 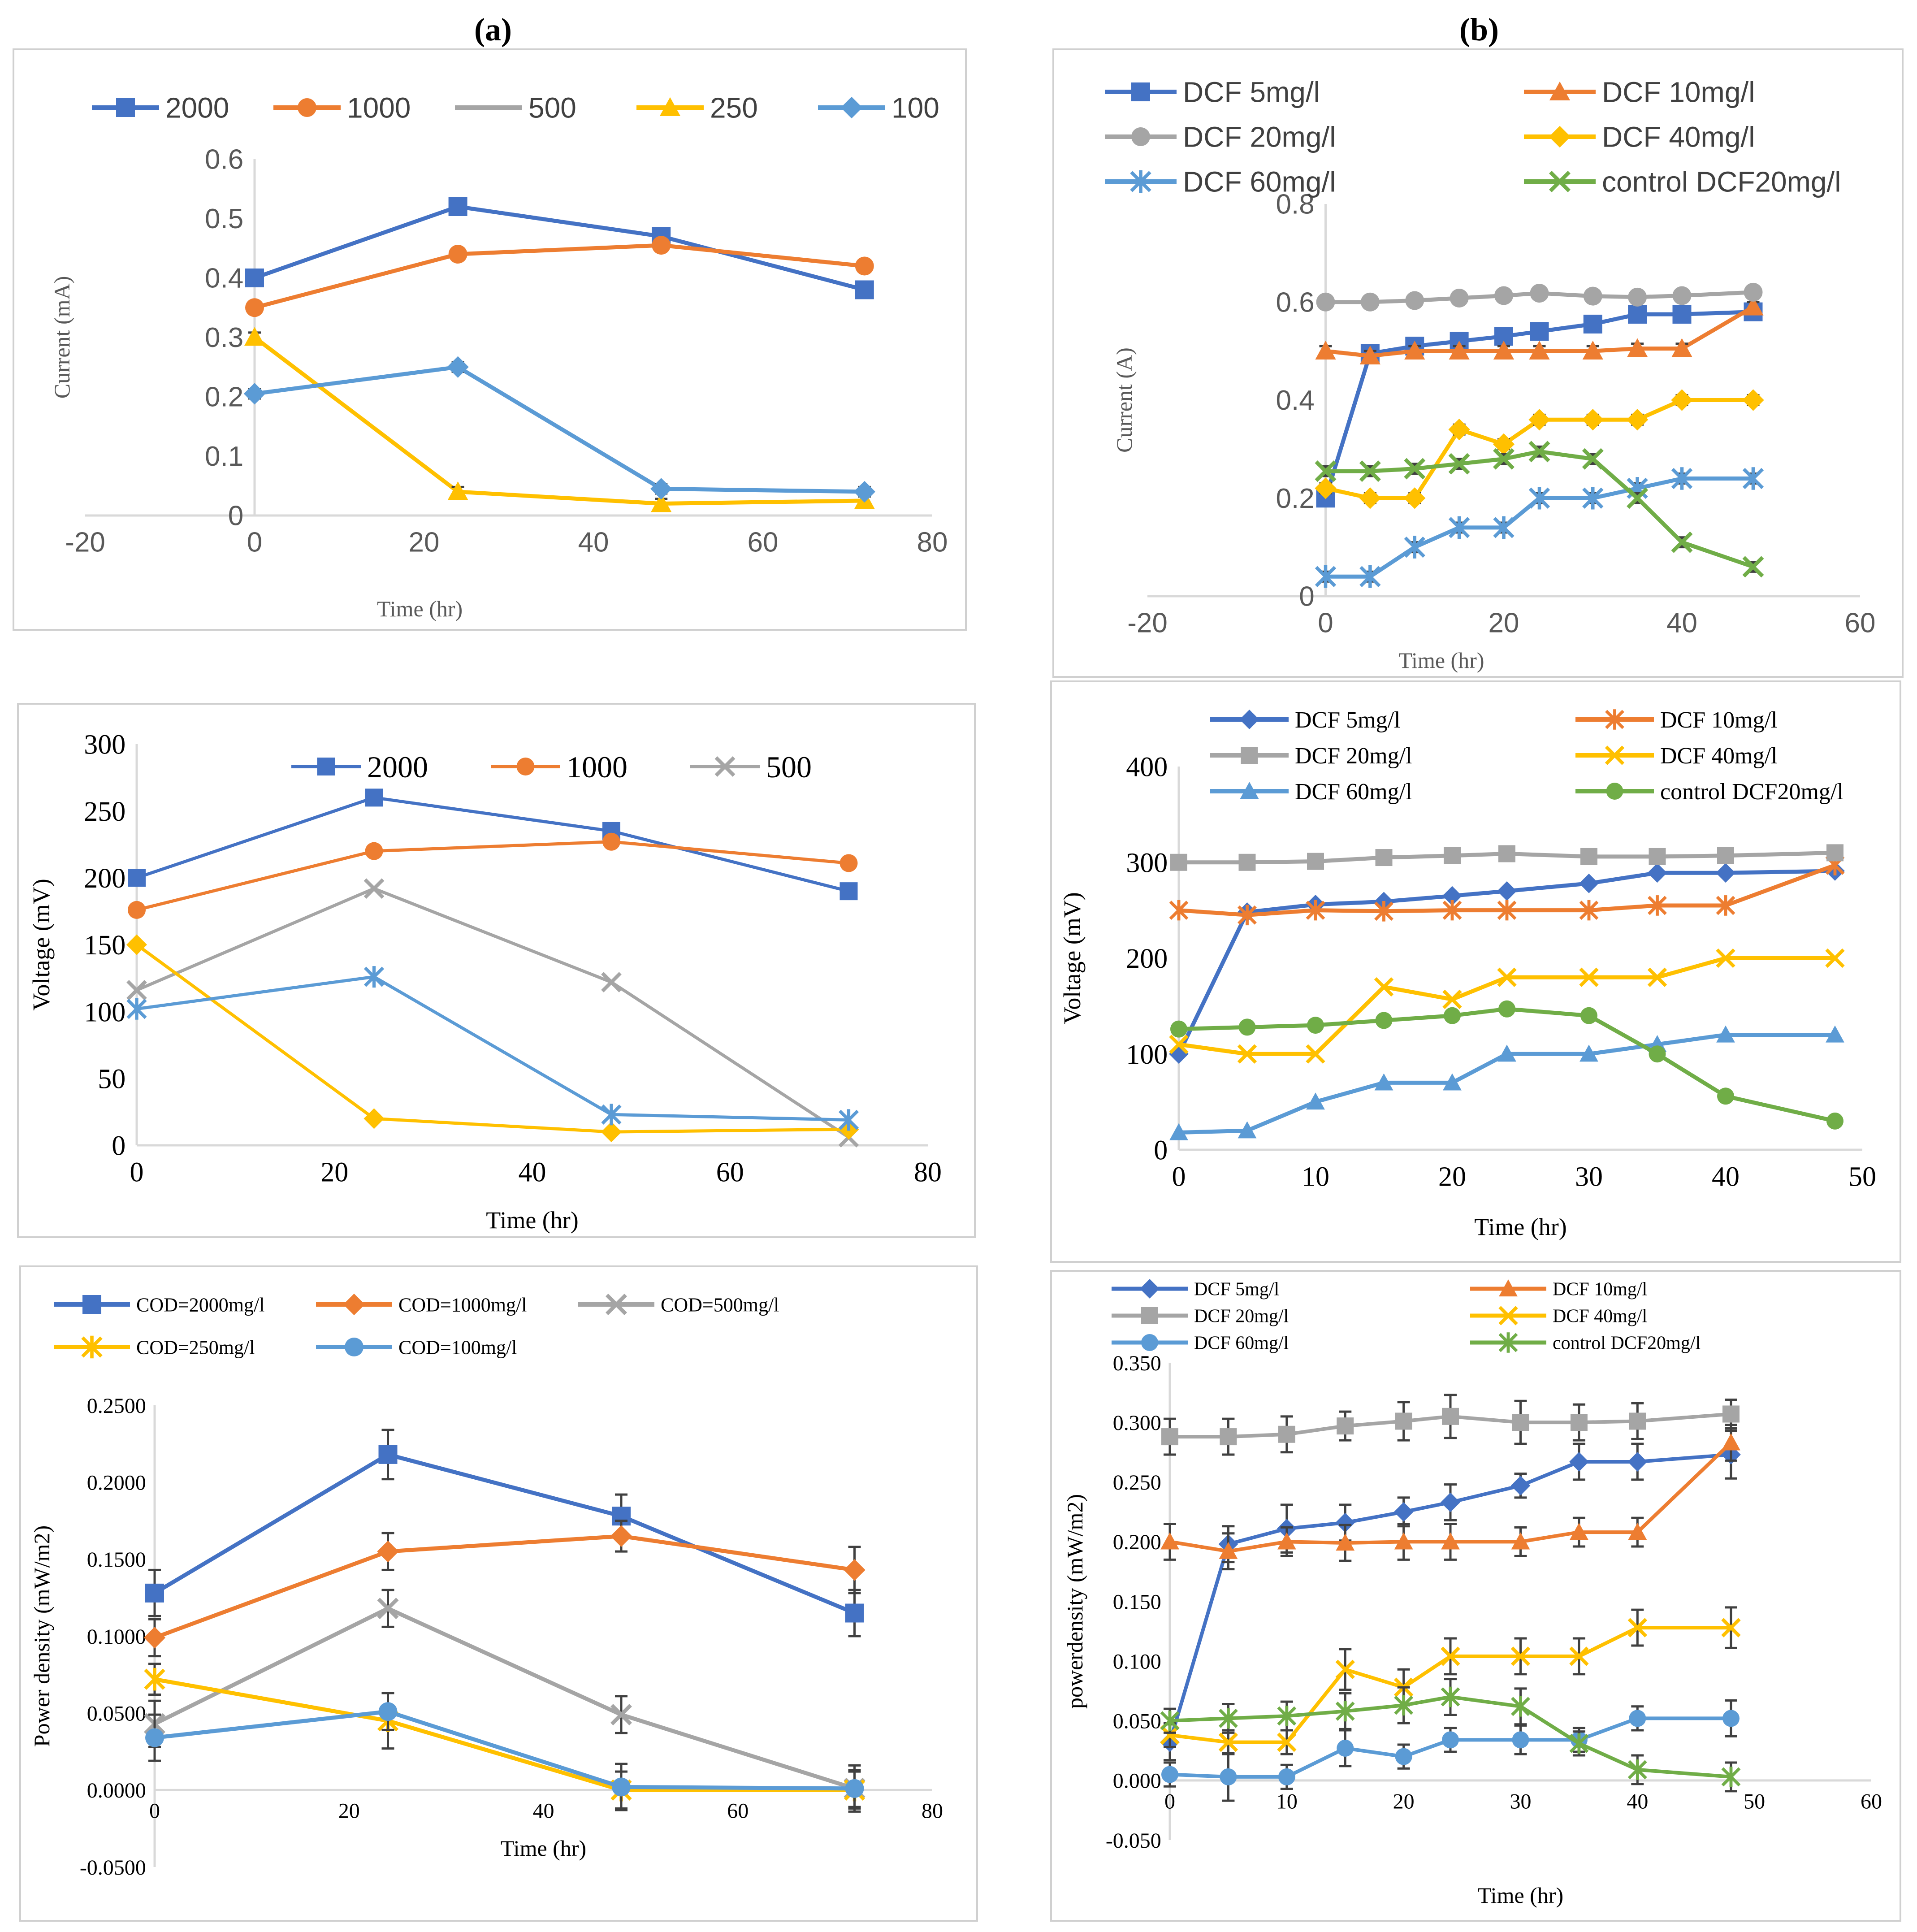 I want to click on chart-frame, so click(x=1475, y=971).